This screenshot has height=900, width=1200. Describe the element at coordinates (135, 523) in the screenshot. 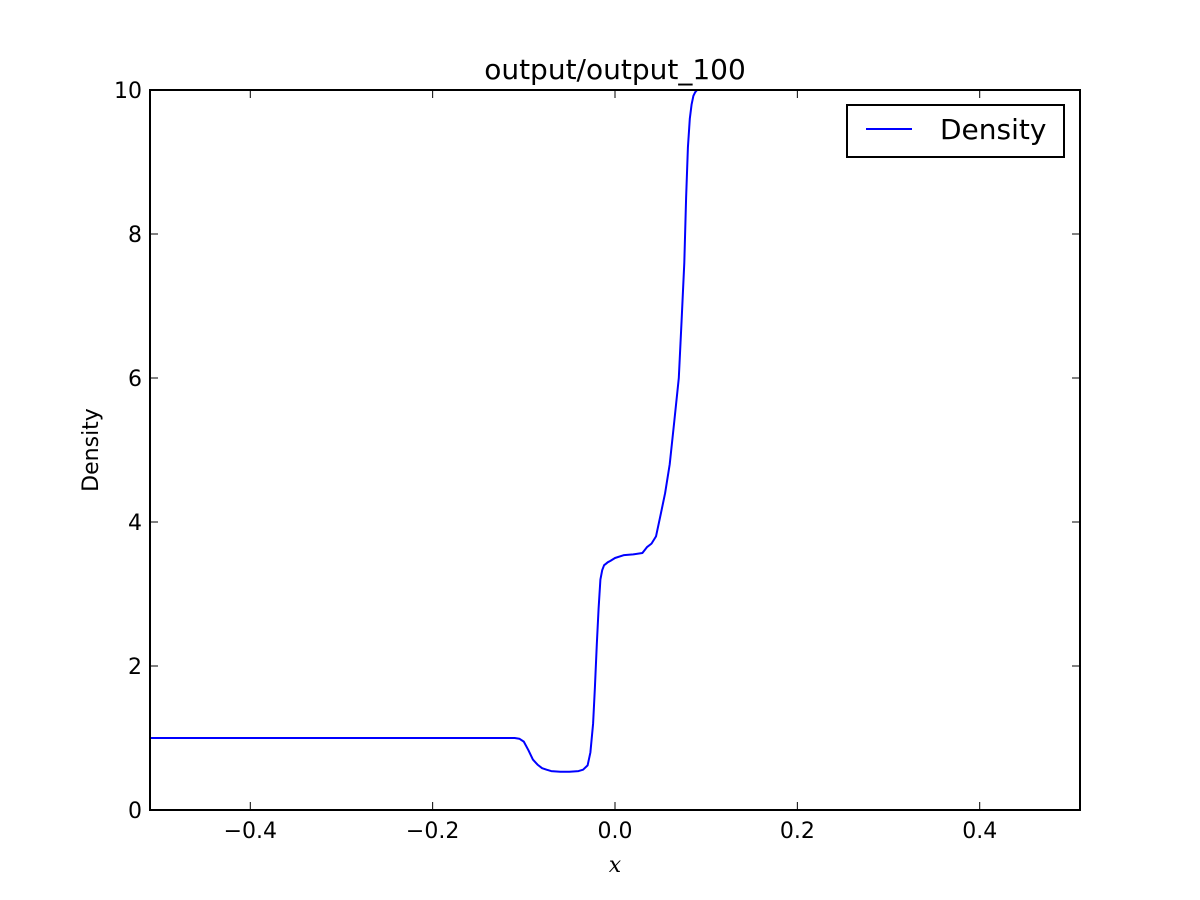

I see `y-tick-label: 4` at that location.